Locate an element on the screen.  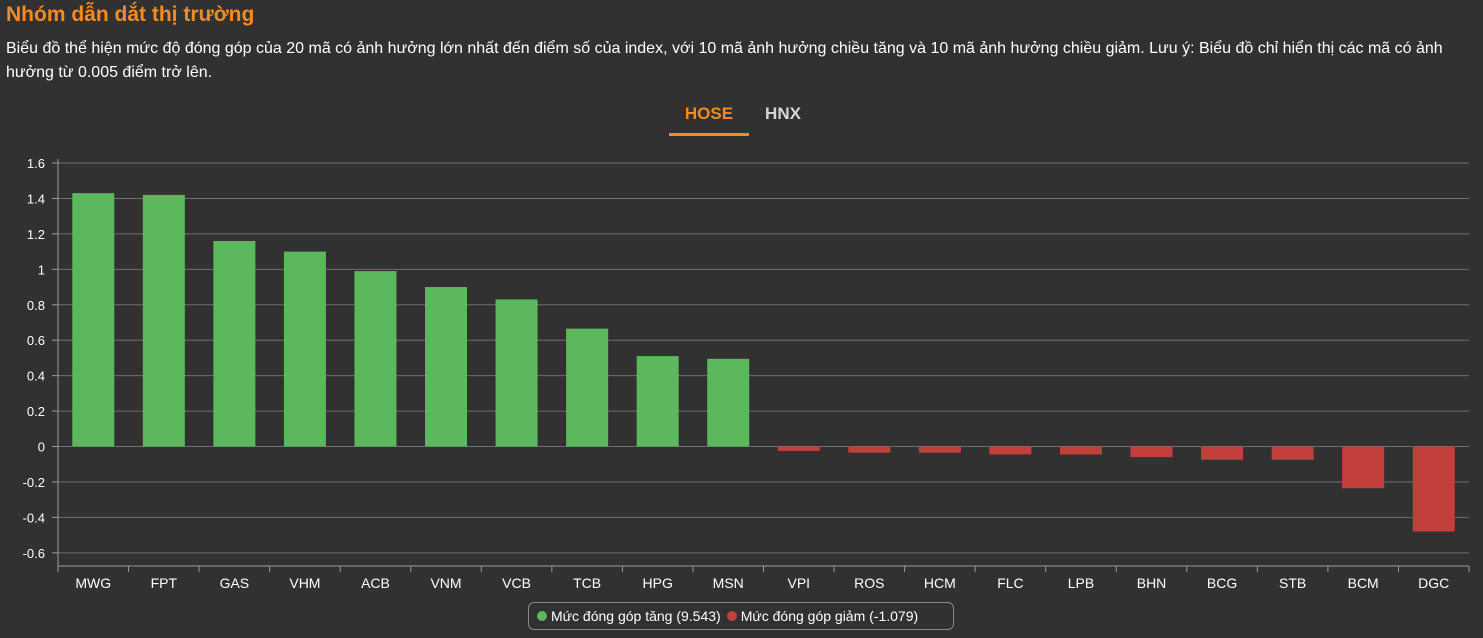
legend-dot-increase-icon is located at coordinates (542, 616).